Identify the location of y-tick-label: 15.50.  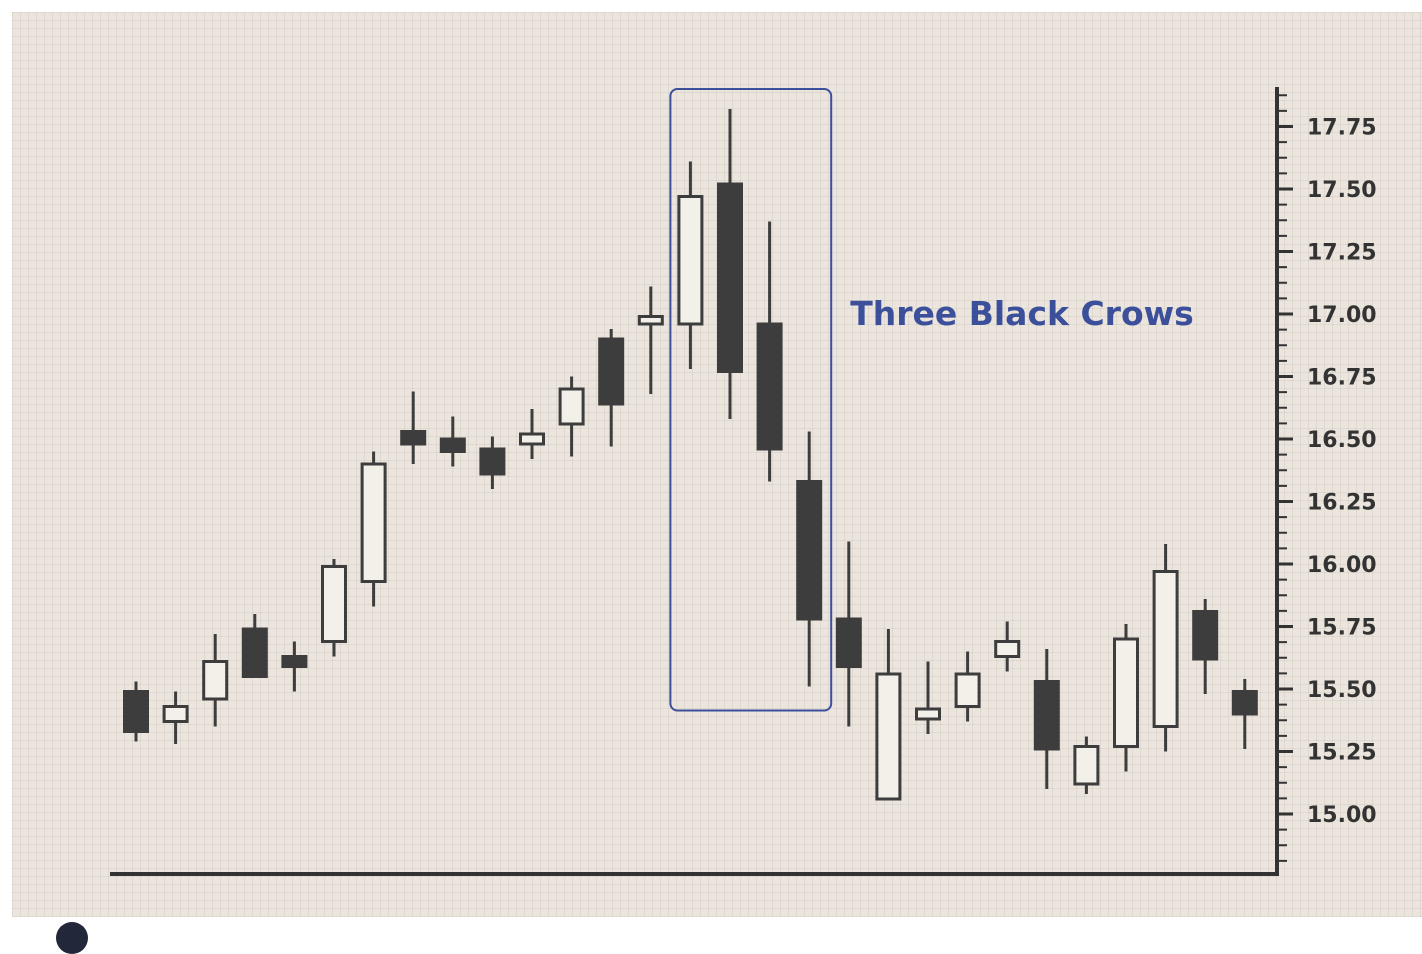
(1342, 690).